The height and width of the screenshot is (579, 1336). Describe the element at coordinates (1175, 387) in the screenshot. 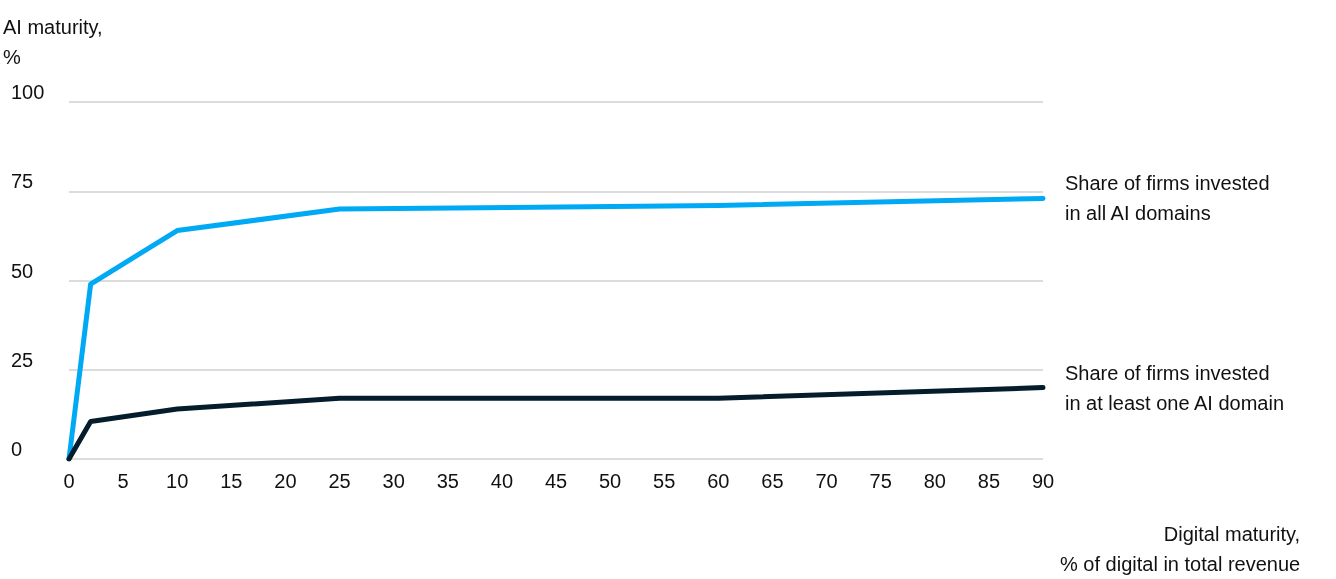

I see `series-label: Share of firms invested in at least one AI domain` at that location.